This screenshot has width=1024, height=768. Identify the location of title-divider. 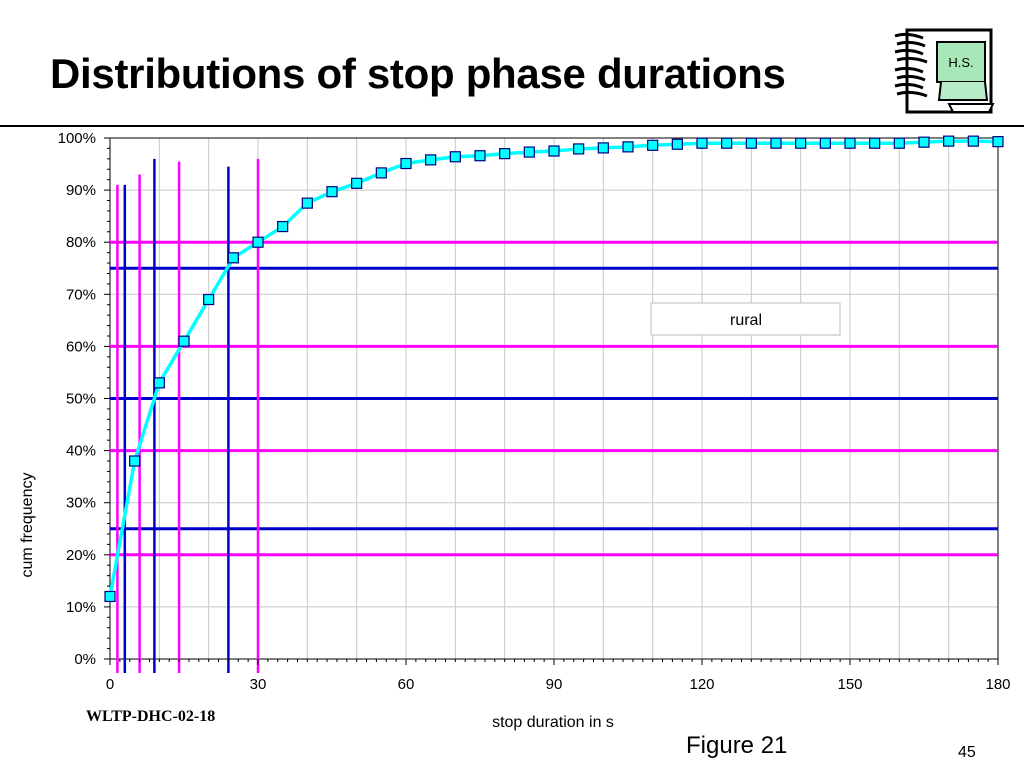
(512, 126).